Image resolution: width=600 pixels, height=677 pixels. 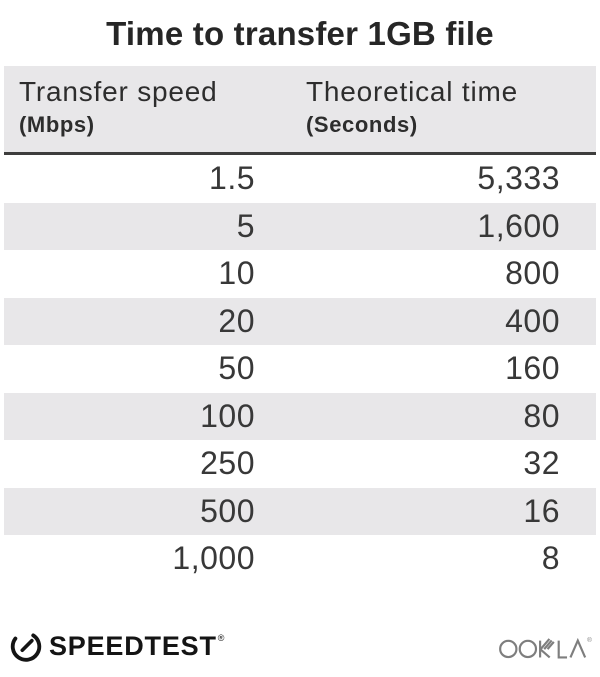 What do you see at coordinates (300, 226) in the screenshot?
I see `table-row: 5 1,600` at bounding box center [300, 226].